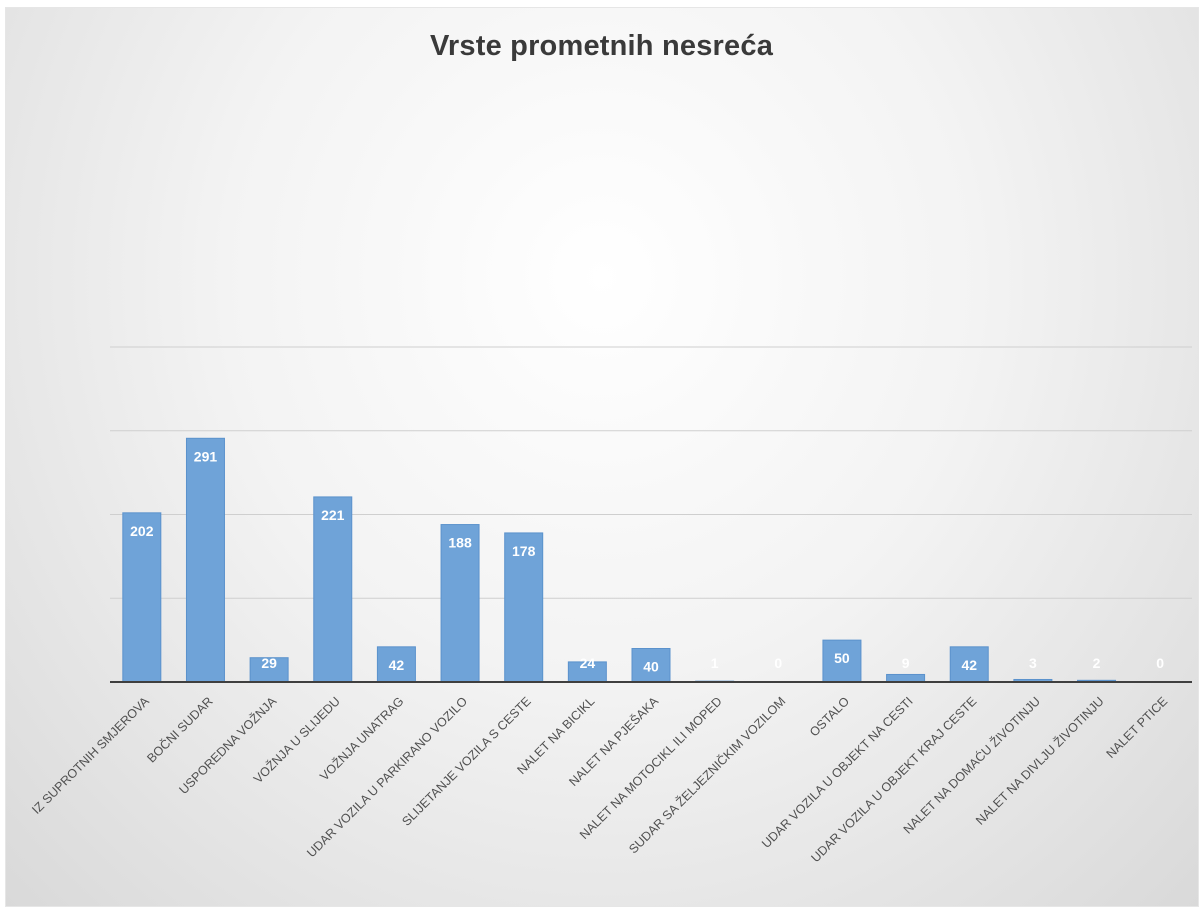  I want to click on chart-title: Vrste prometnih nesreća, so click(601, 46).